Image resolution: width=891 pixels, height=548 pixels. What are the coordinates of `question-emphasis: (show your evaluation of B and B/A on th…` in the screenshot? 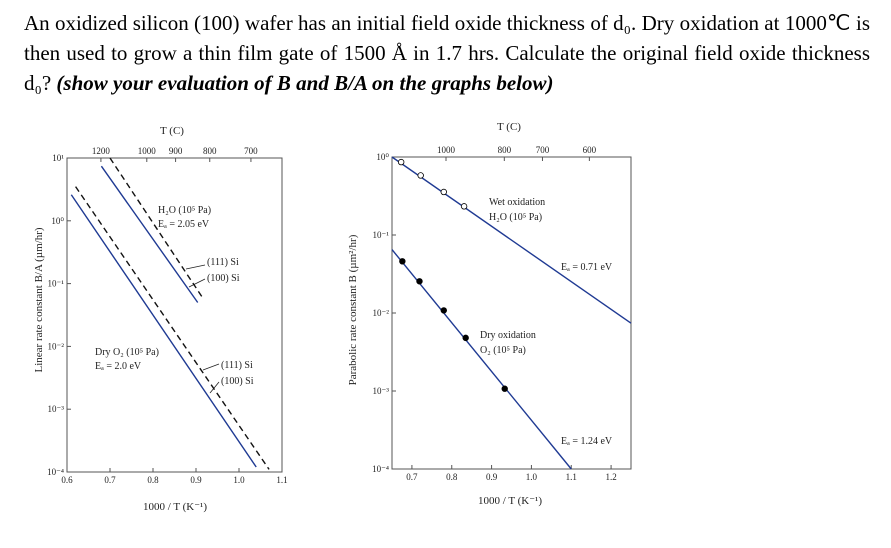 It's located at (305, 83).